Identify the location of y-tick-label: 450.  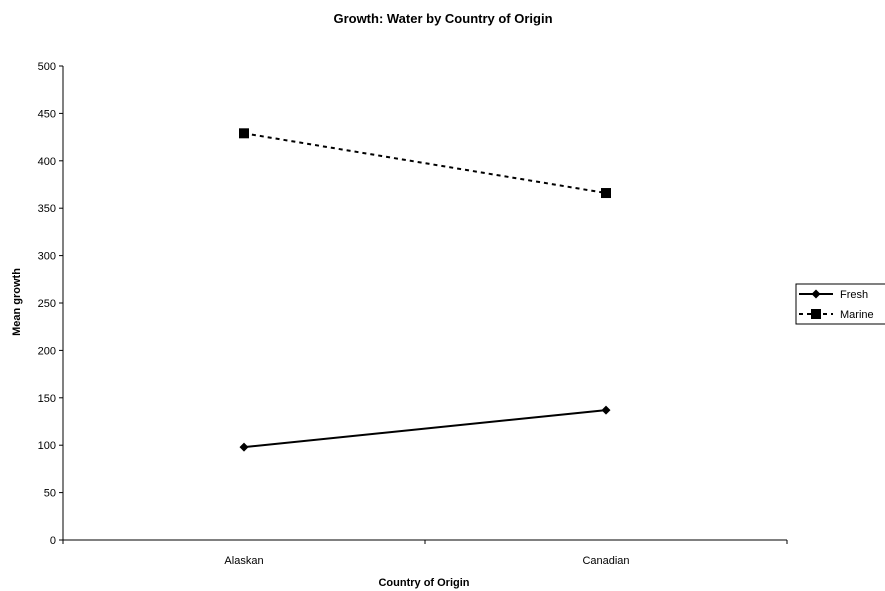
(47, 114).